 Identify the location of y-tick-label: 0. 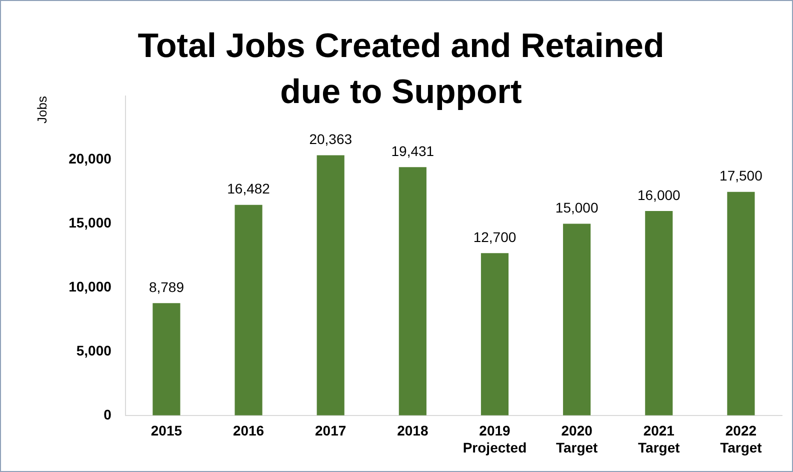
(108, 414).